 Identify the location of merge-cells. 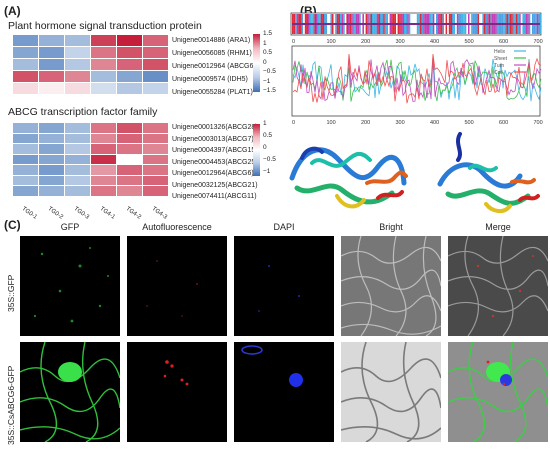
(498, 286).